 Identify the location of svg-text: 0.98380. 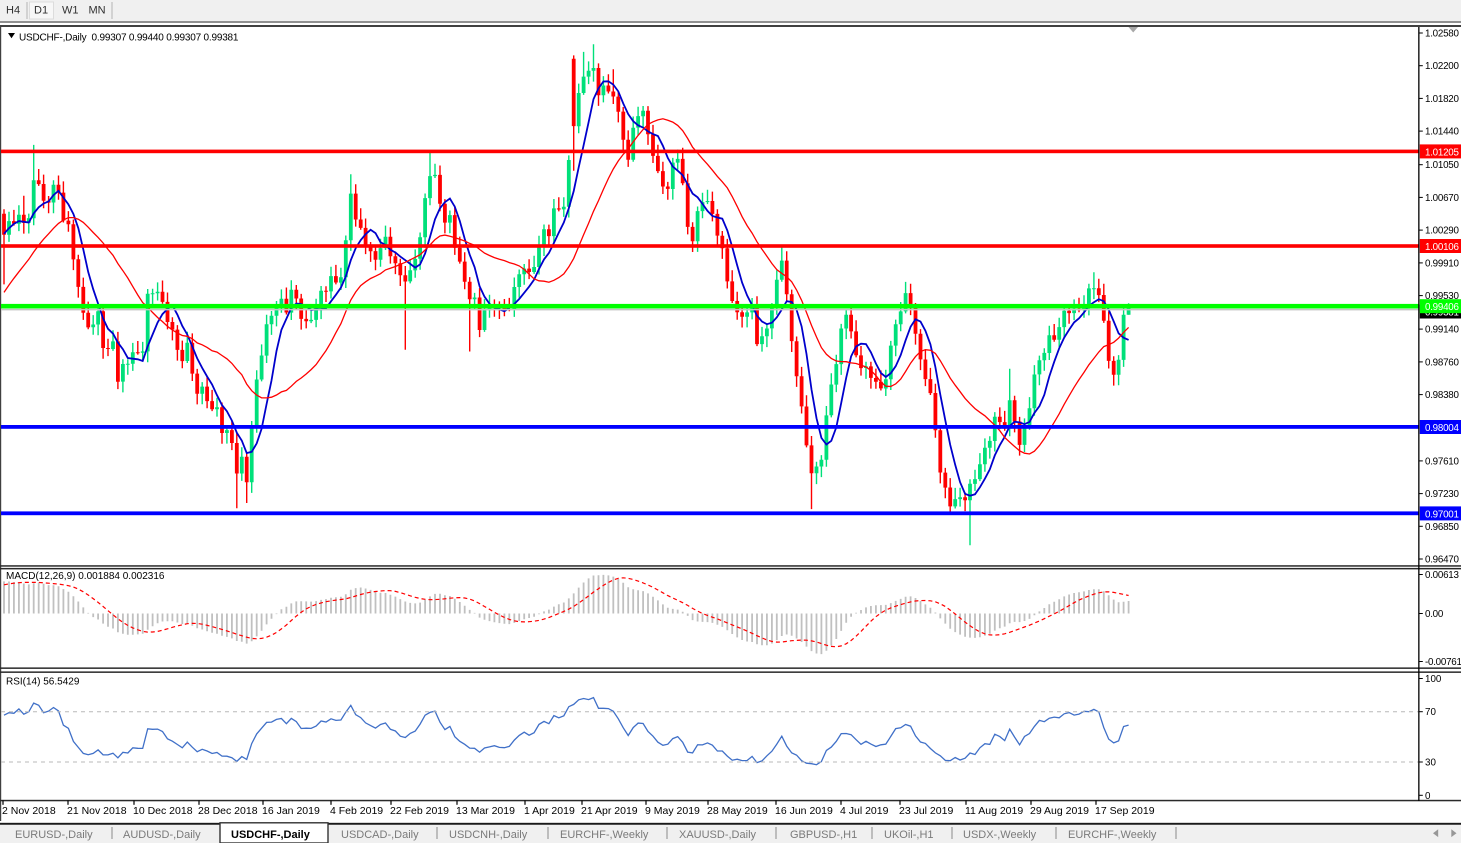
(1442, 395).